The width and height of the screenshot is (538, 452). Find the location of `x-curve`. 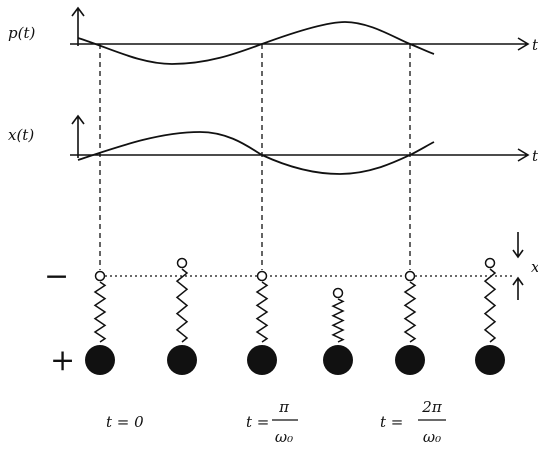

x-curve is located at coordinates (256, 153).